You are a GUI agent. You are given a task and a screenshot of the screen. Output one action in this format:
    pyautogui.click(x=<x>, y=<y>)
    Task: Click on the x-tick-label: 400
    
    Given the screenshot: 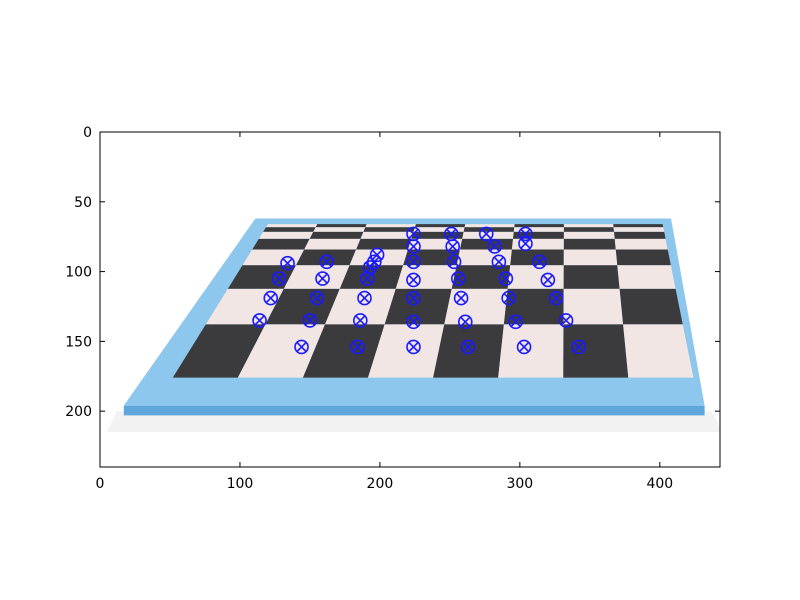 What is the action you would take?
    pyautogui.click(x=659, y=484)
    